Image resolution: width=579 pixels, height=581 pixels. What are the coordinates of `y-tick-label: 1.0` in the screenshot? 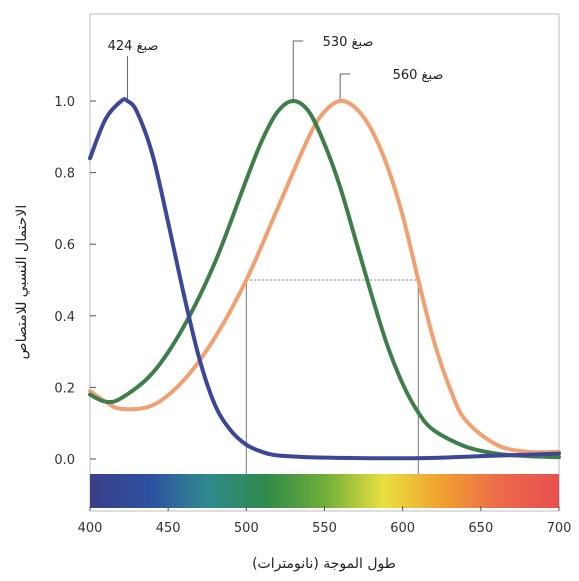 It's located at (64, 102).